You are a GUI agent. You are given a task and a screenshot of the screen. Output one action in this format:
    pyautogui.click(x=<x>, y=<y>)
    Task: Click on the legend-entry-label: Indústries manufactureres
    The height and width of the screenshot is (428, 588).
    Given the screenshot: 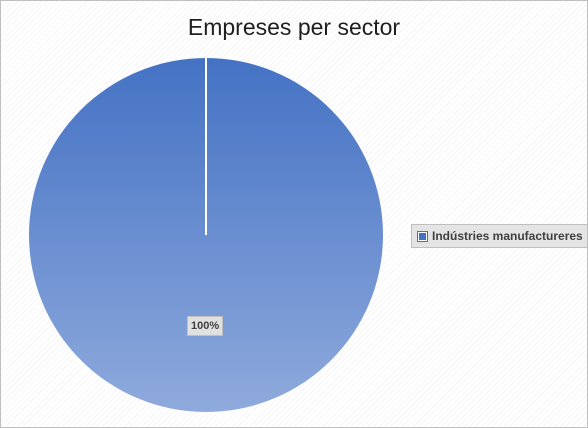 What is the action you would take?
    pyautogui.click(x=507, y=236)
    